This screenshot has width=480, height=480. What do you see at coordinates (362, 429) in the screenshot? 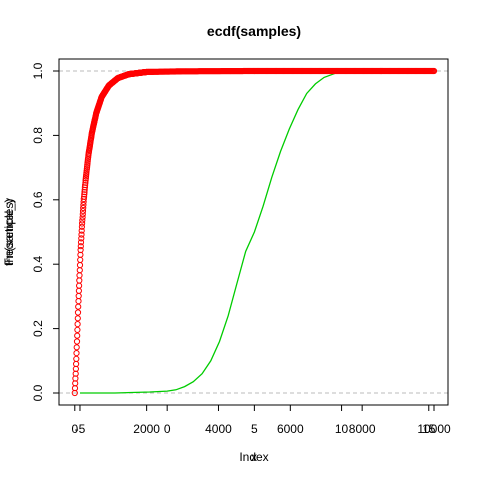
I see `x-tick-label: 8000` at bounding box center [362, 429].